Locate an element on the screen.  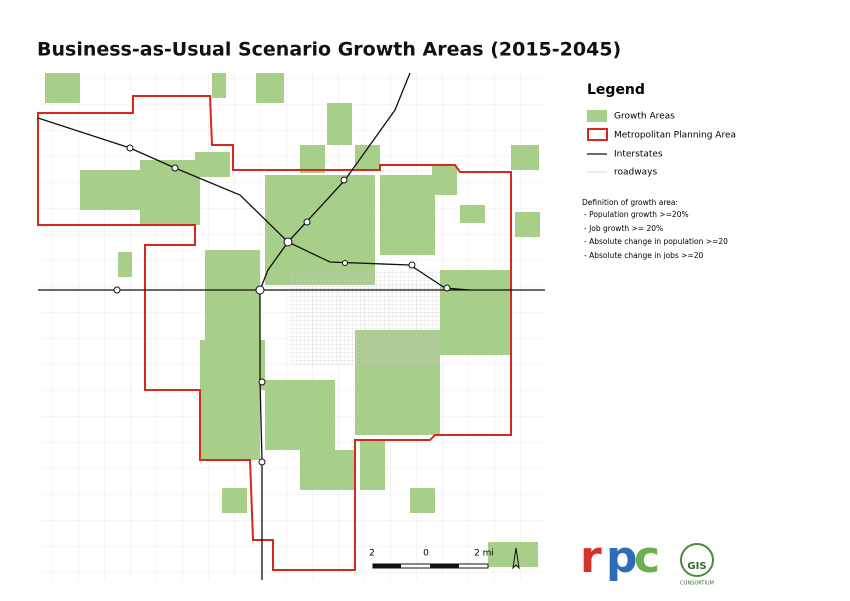
scale-label: 2 is located at coordinates (372, 554).